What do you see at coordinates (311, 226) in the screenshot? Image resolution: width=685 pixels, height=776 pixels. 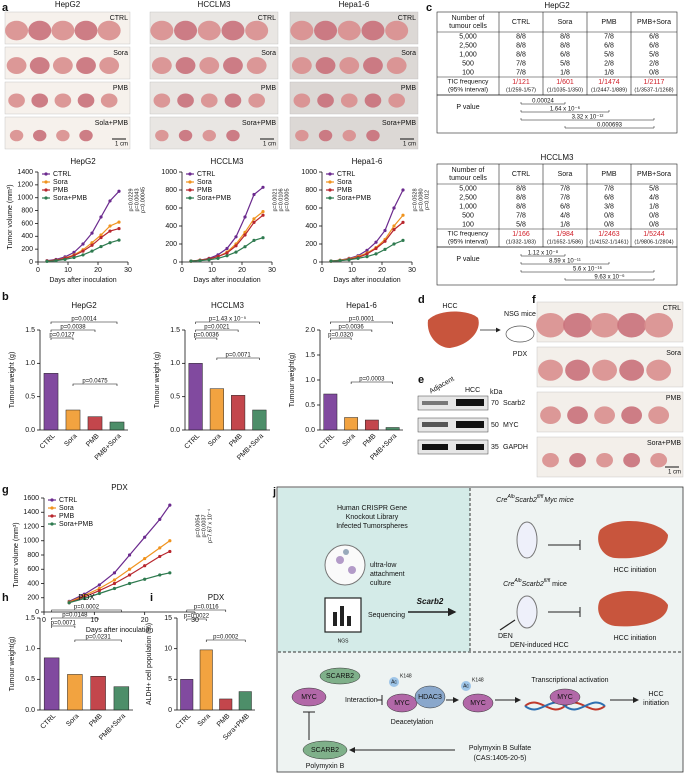 I see `y-tick-label: 400` at bounding box center [311, 226].